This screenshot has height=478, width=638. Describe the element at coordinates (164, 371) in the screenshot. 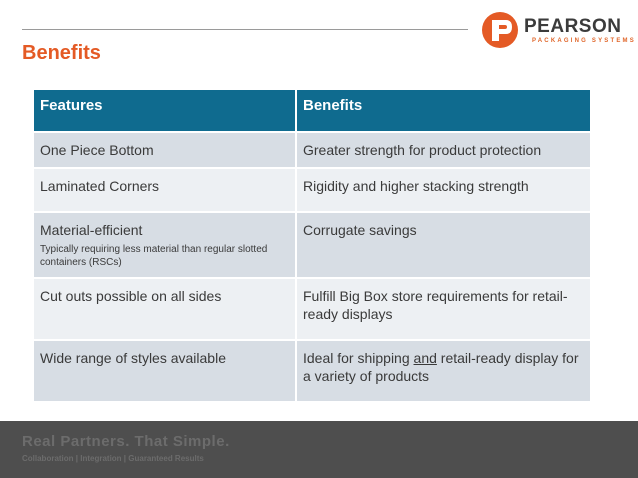

I see `feature-cell: Wide range of styles available` at that location.